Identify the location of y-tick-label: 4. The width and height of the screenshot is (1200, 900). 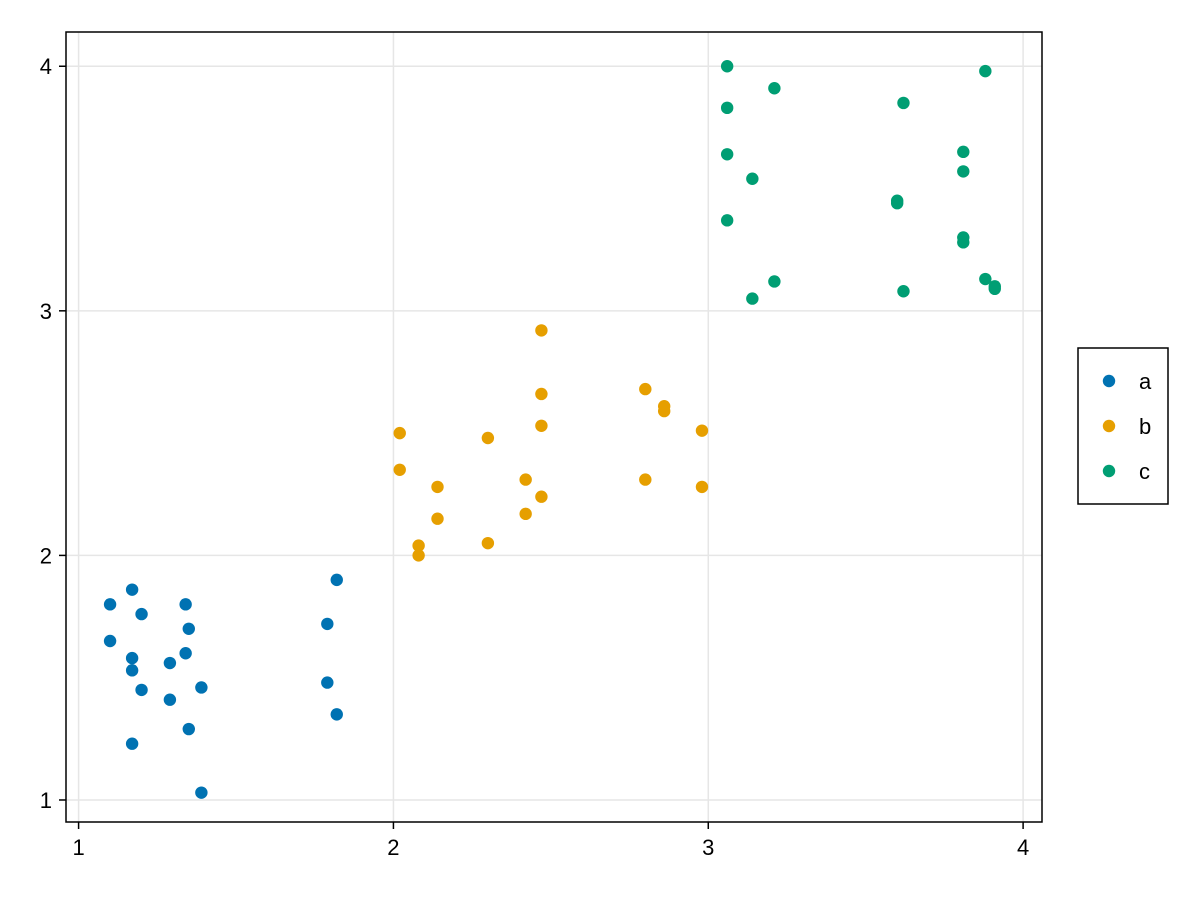
(46, 66).